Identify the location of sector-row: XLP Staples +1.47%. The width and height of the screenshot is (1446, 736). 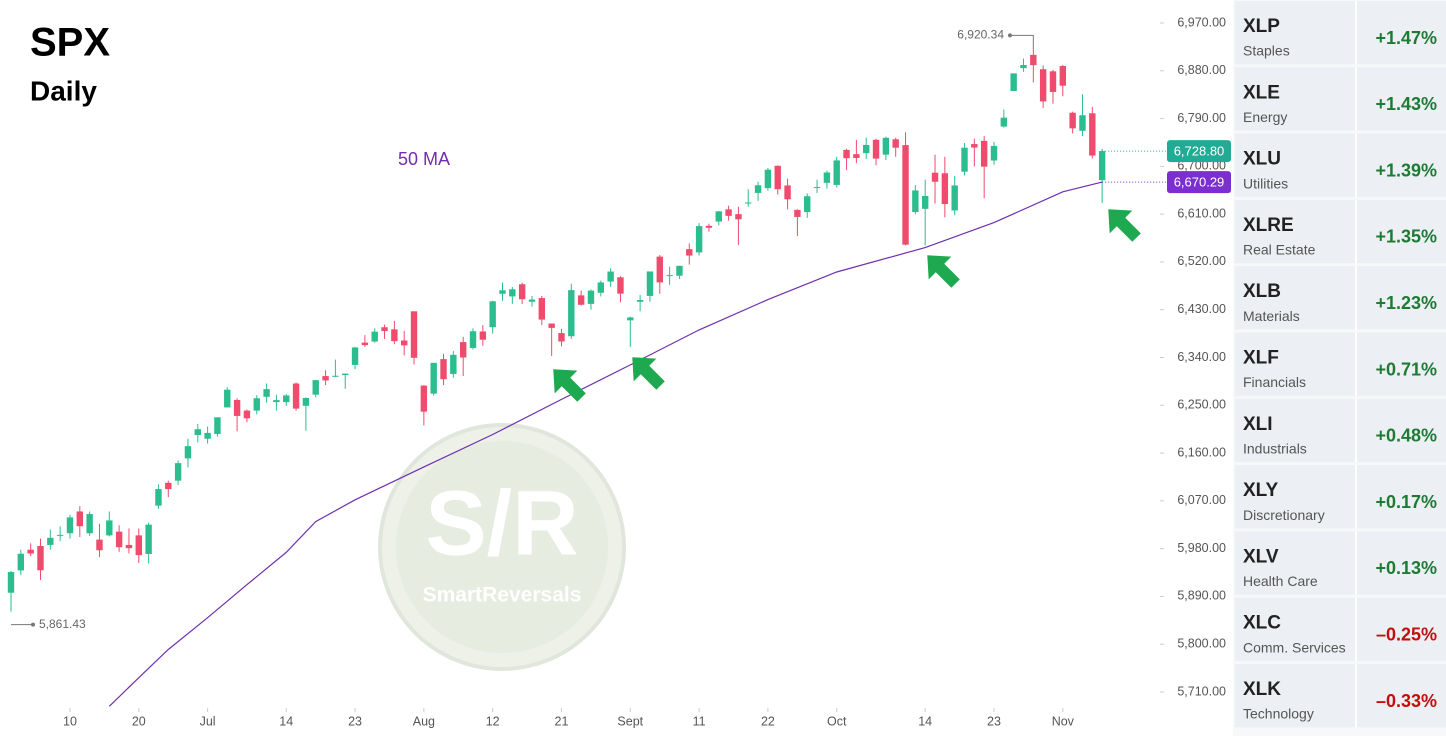
(1340, 33).